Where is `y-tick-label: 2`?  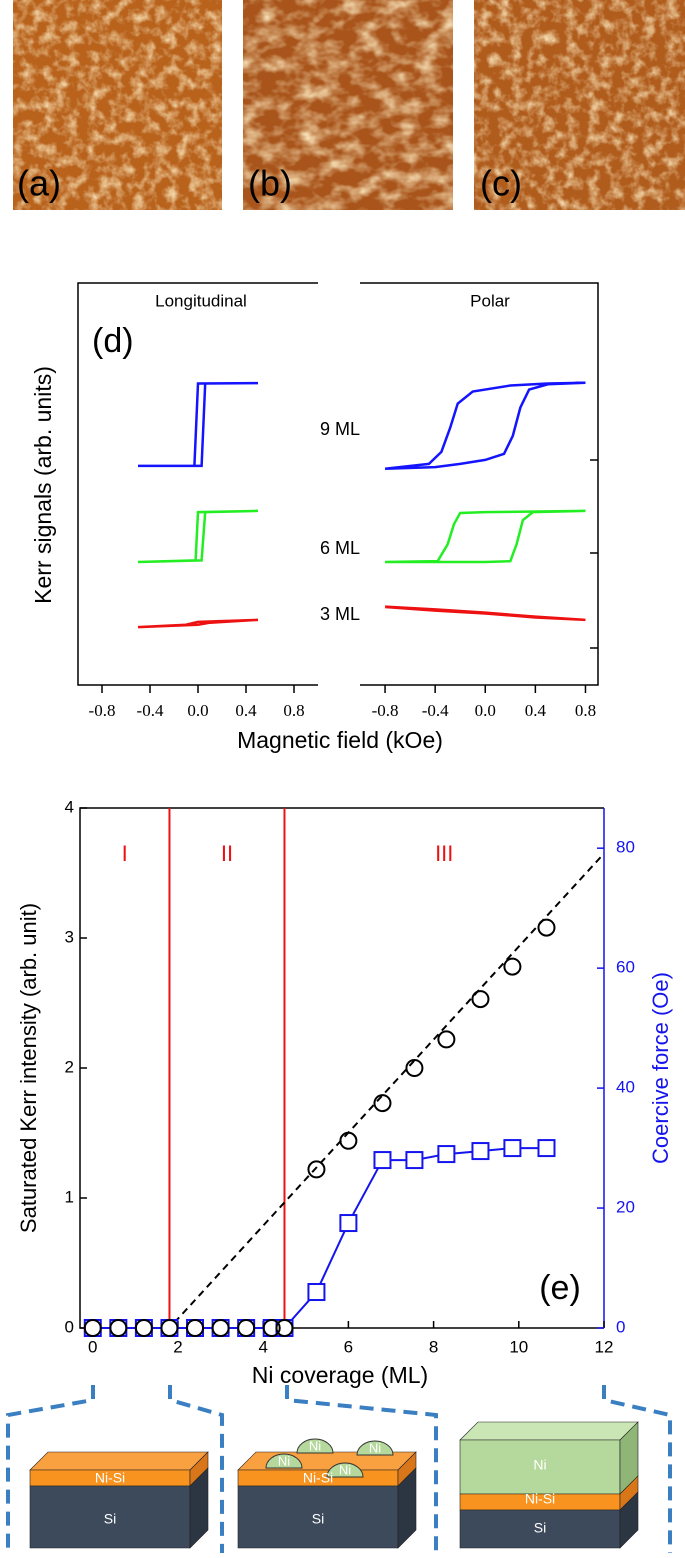 y-tick-label: 2 is located at coordinates (69, 1066).